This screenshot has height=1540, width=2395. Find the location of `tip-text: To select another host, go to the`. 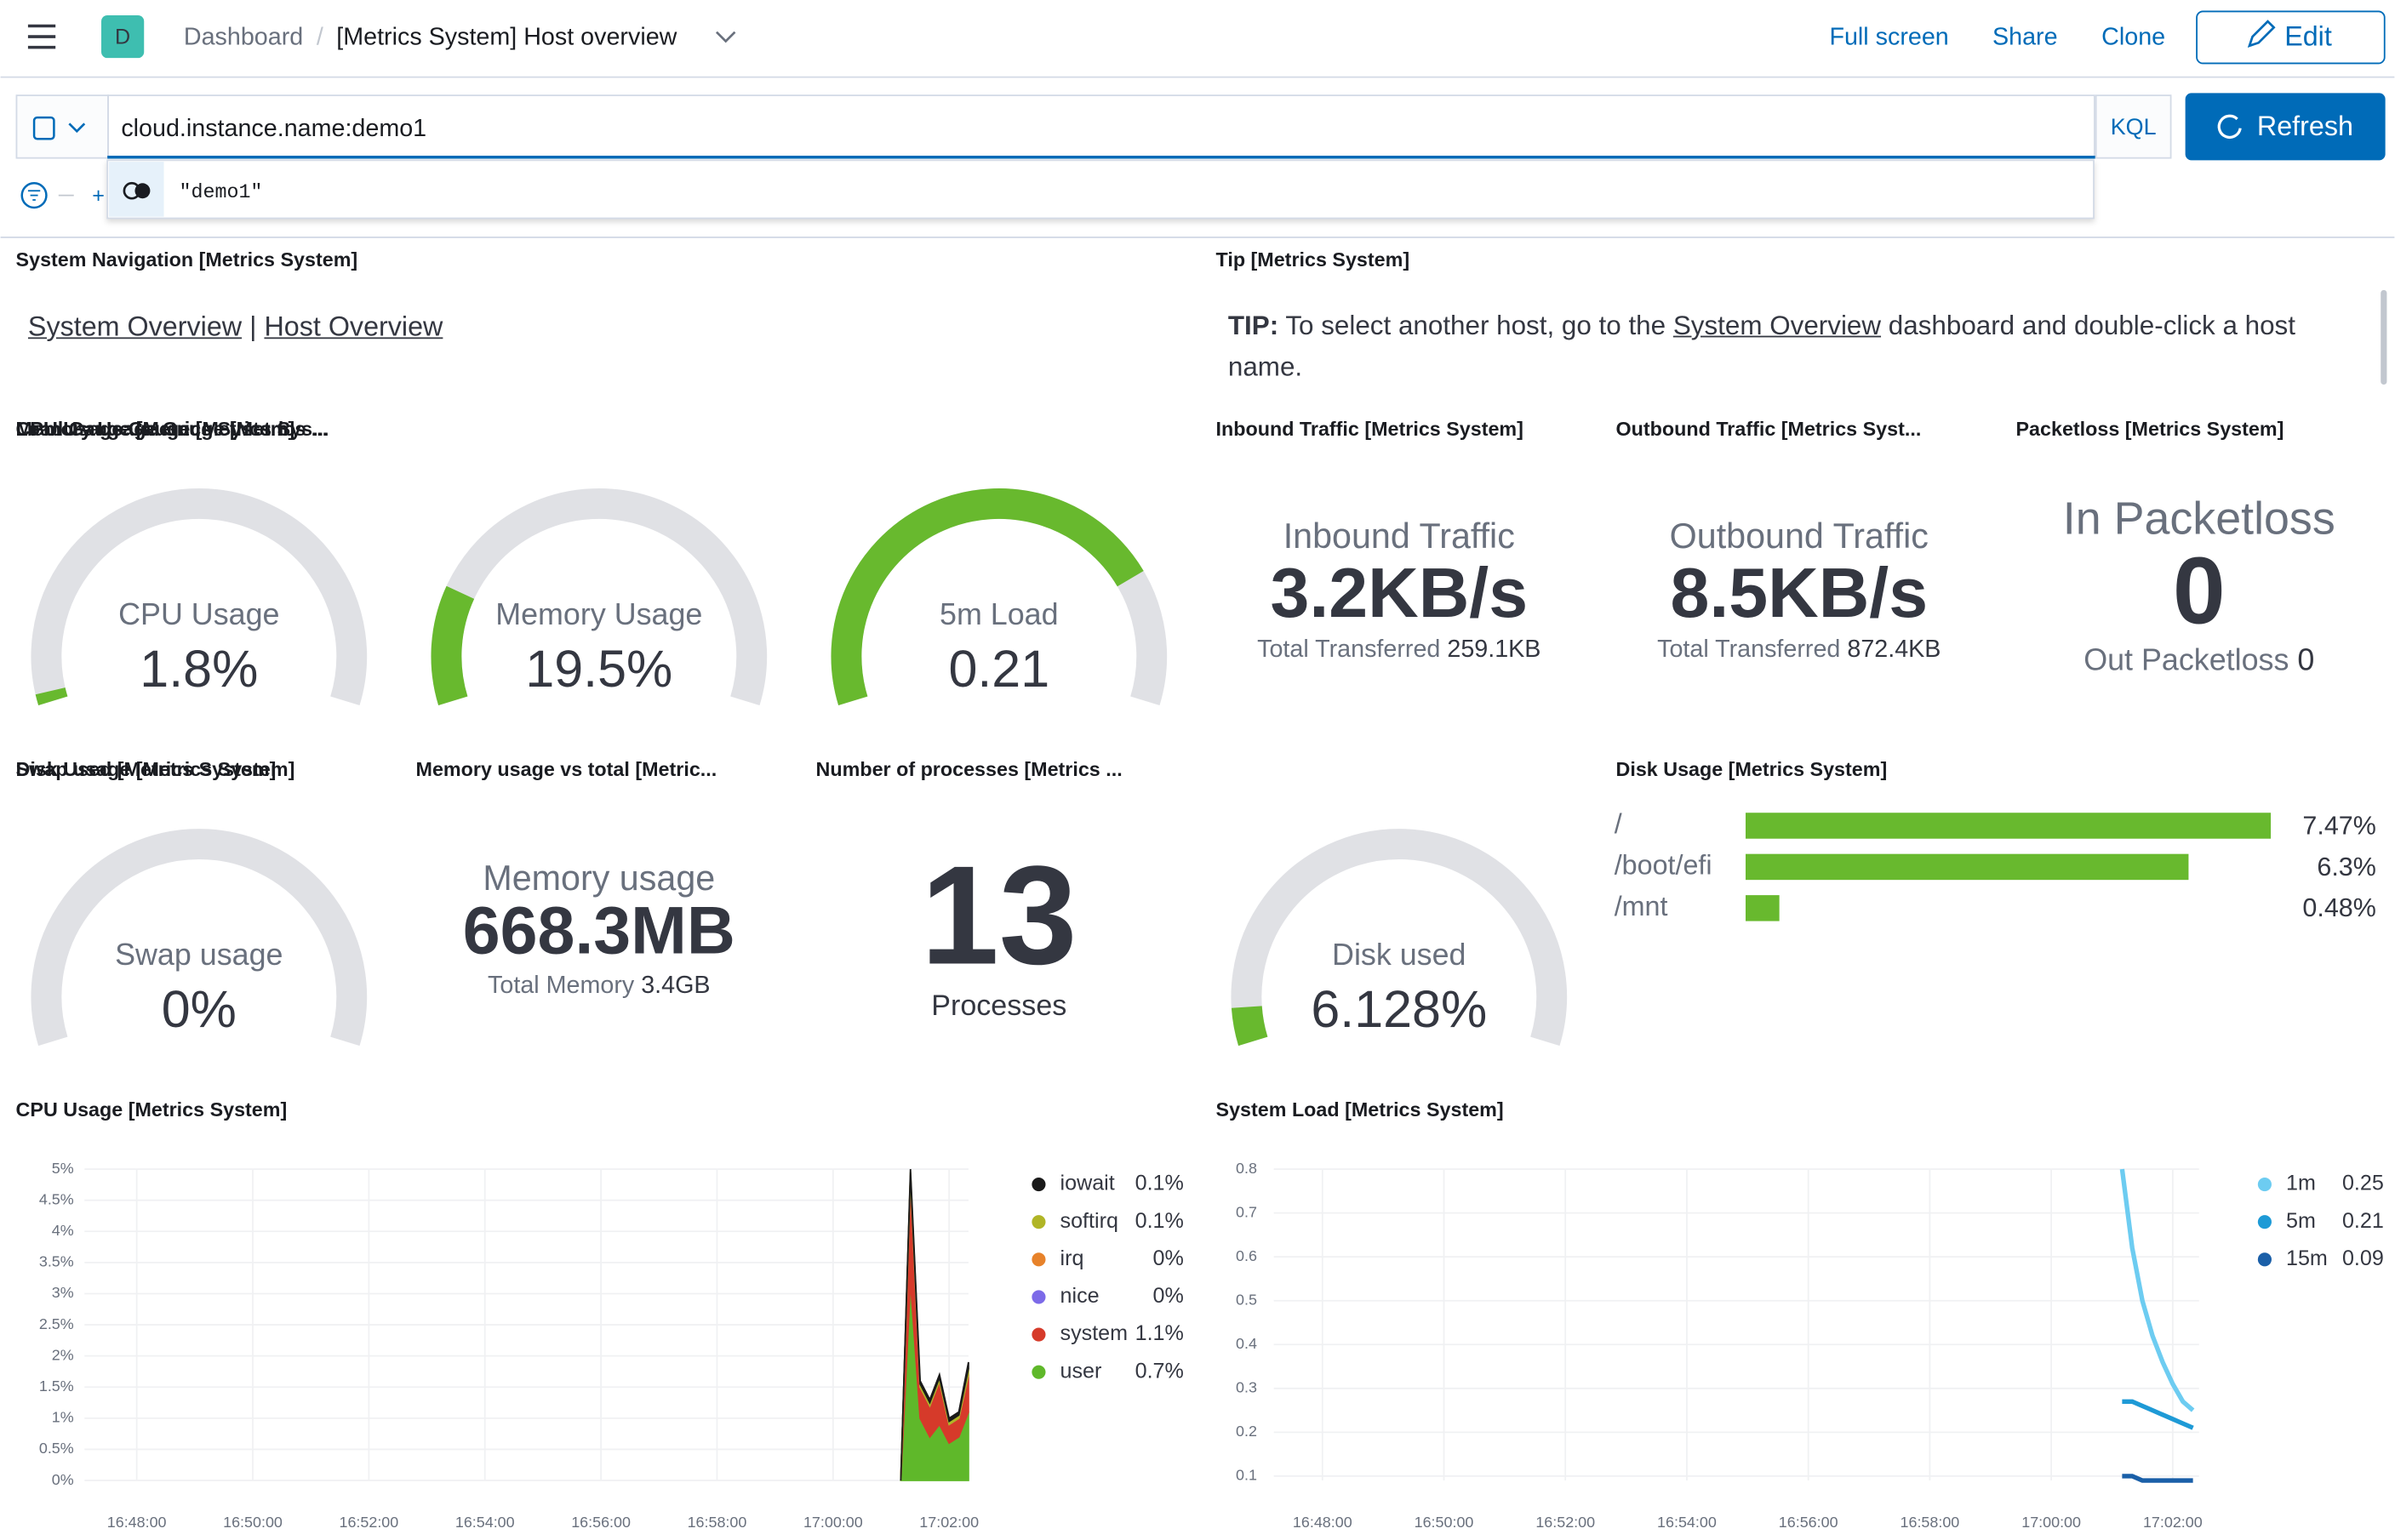

tip-text: To select another host, go to the is located at coordinates (1475, 325).